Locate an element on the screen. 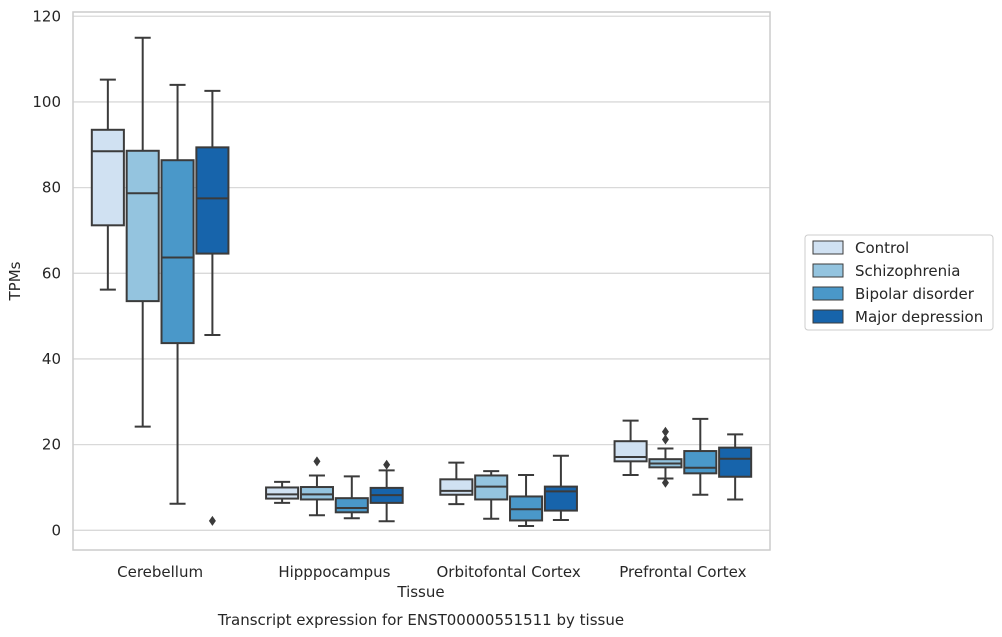 This screenshot has height=637, width=1002. y-tick-label: 120 is located at coordinates (46, 16).